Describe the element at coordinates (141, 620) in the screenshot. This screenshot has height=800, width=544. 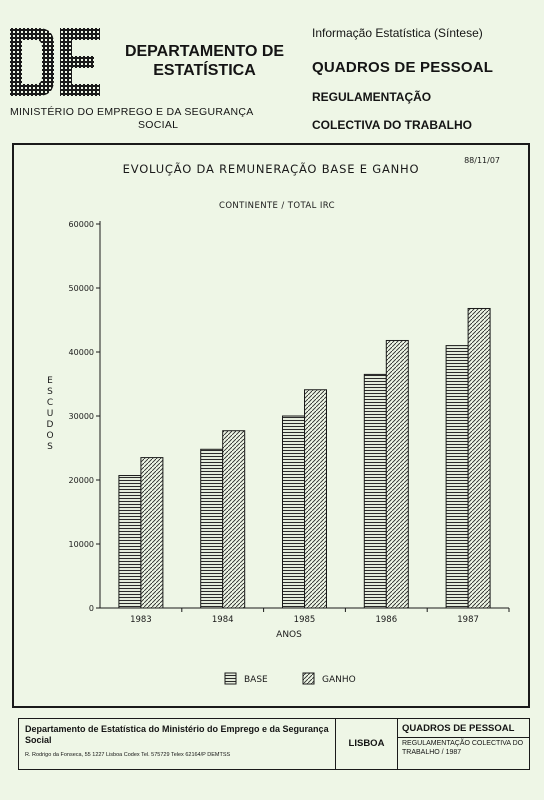
I see `x-tick-label: 1983` at that location.